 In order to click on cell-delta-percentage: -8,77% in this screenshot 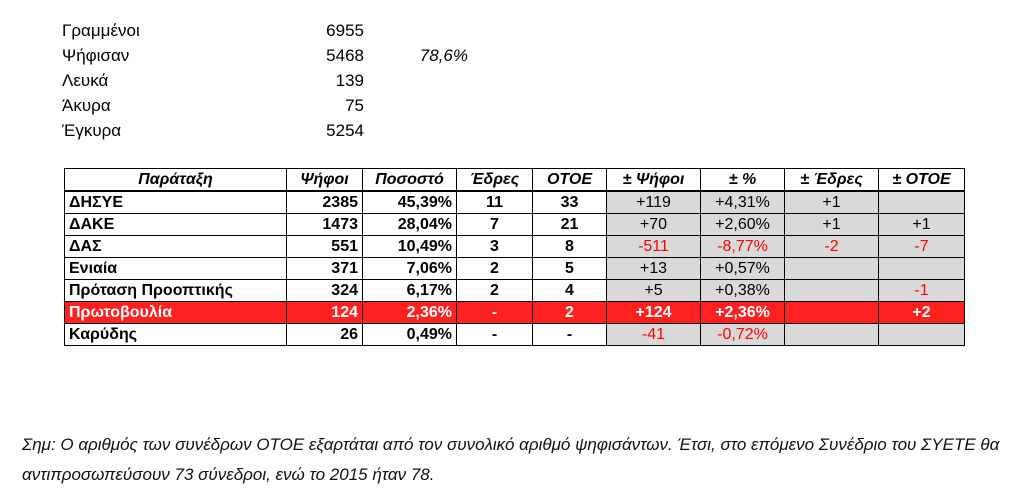, I will do `click(742, 246)`.